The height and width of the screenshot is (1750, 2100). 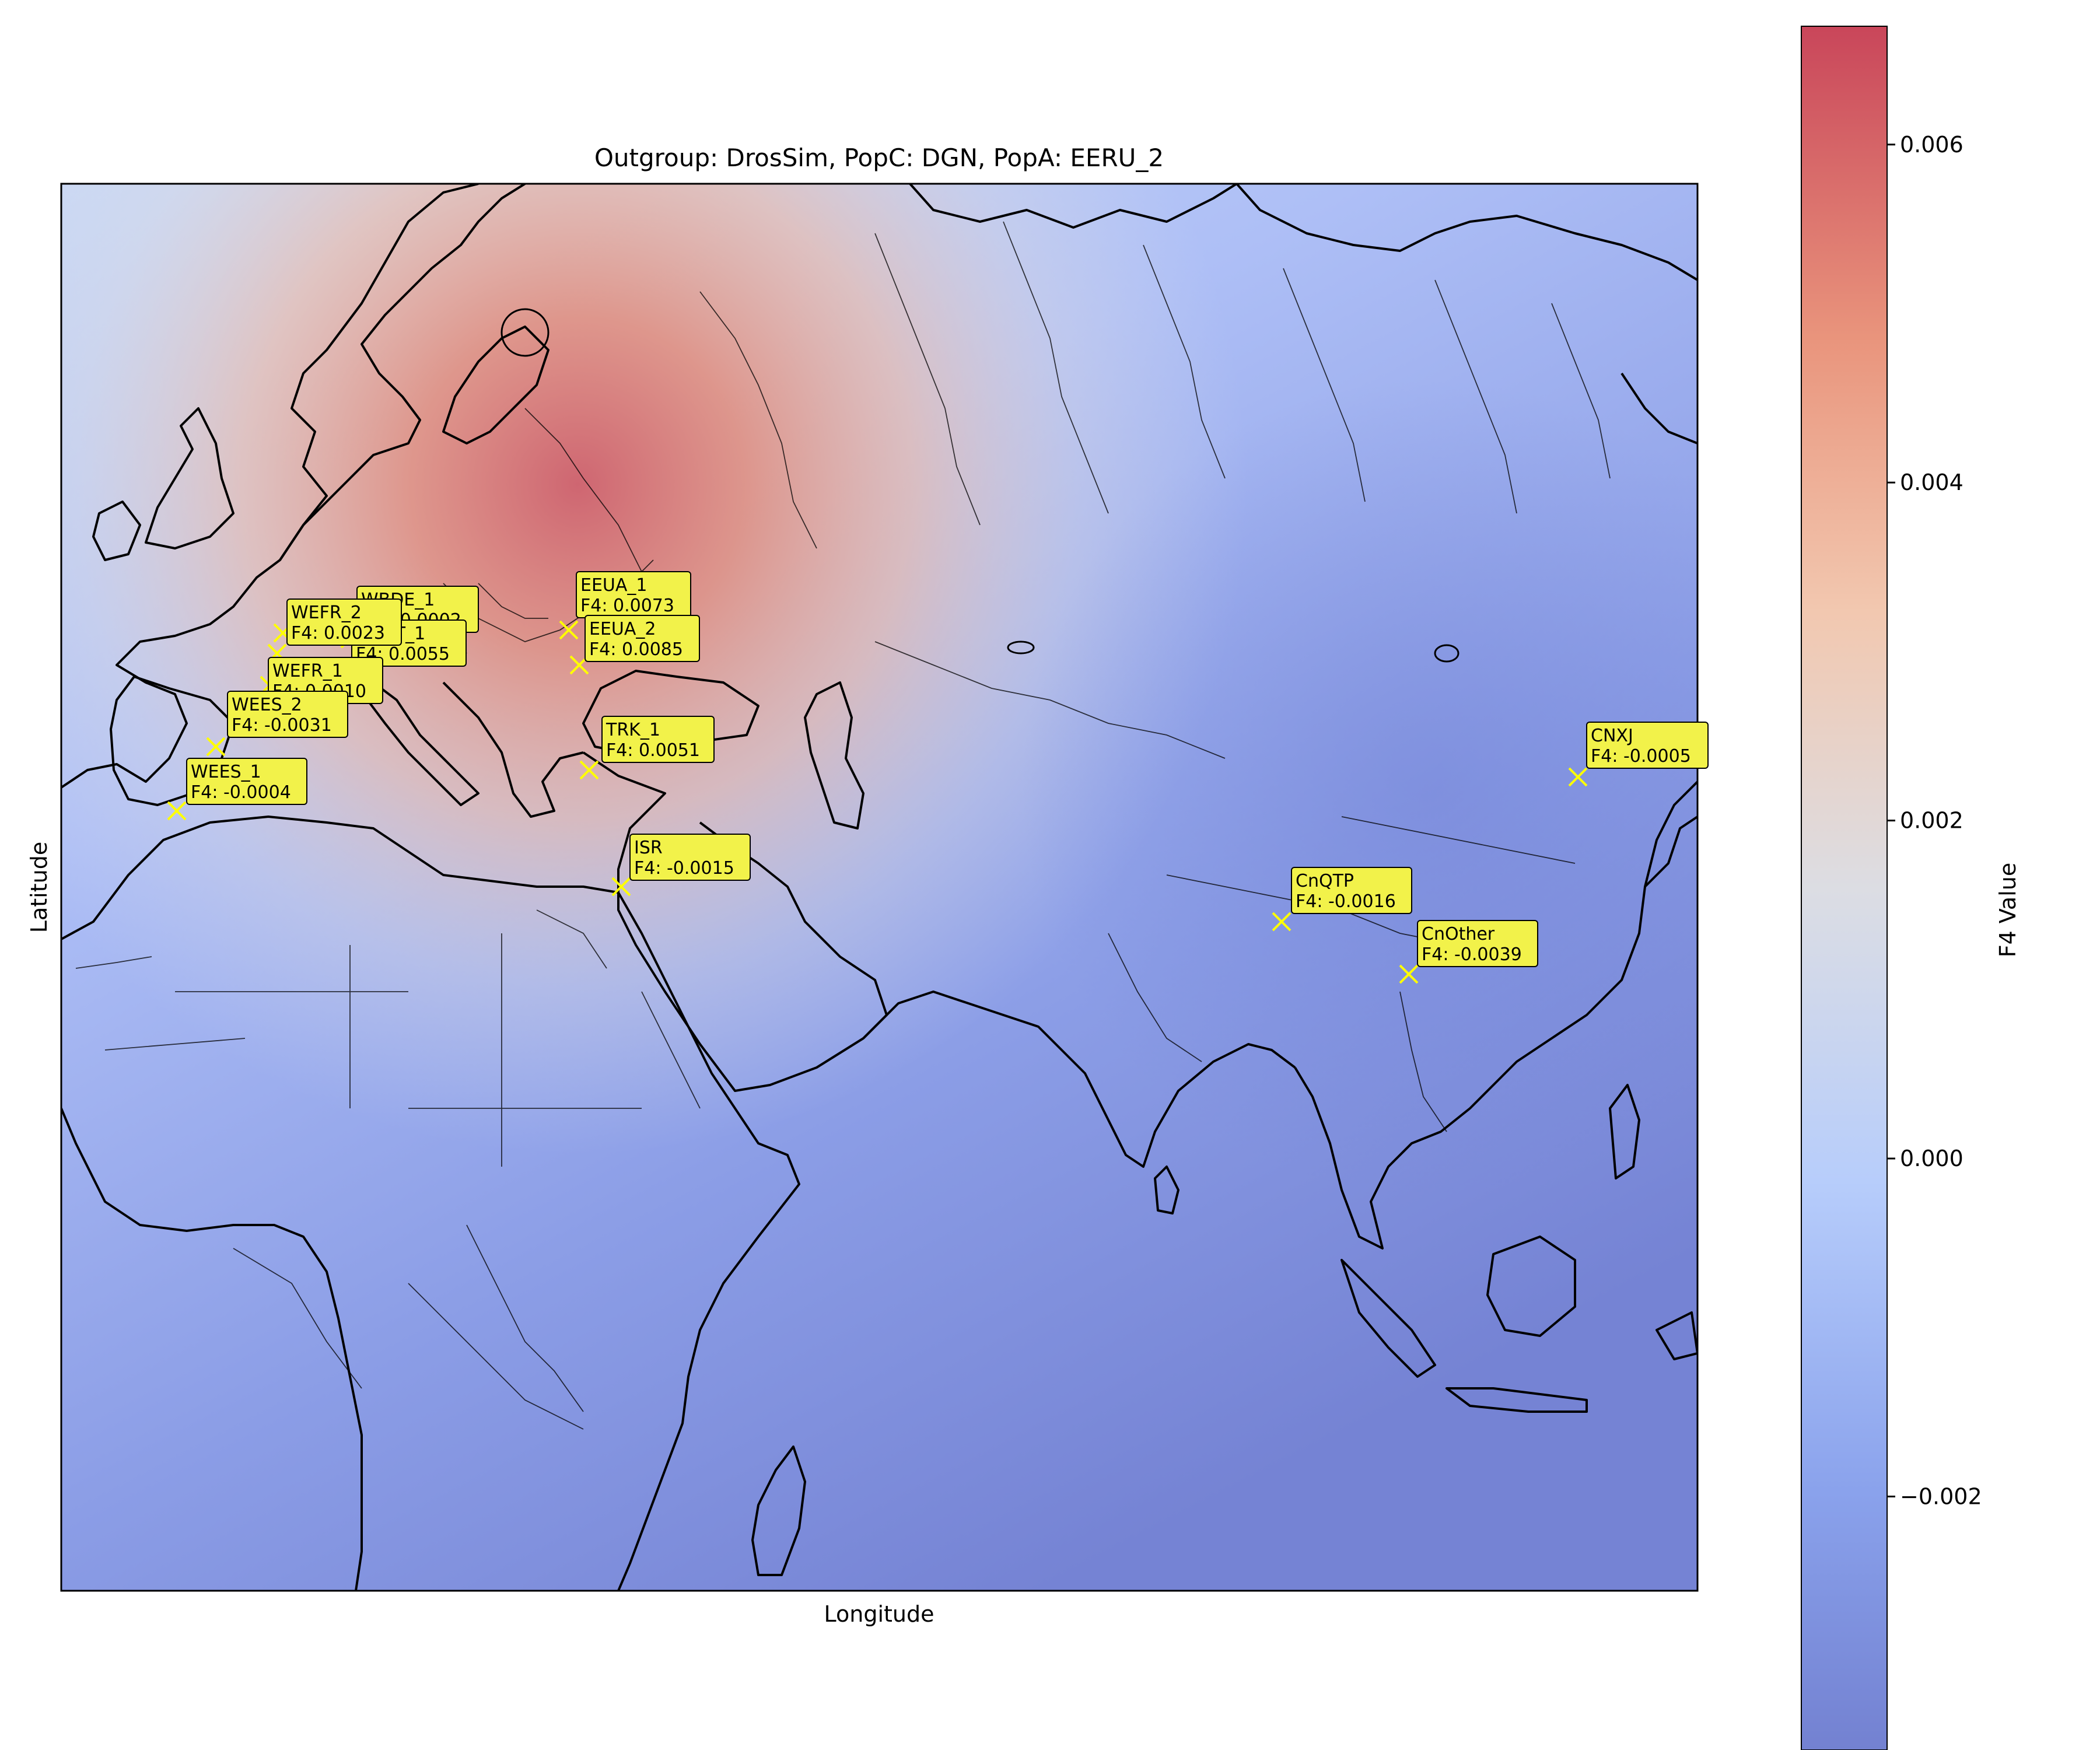 What do you see at coordinates (684, 868) in the screenshot?
I see `label-f4-isr: F4: -0.0015` at bounding box center [684, 868].